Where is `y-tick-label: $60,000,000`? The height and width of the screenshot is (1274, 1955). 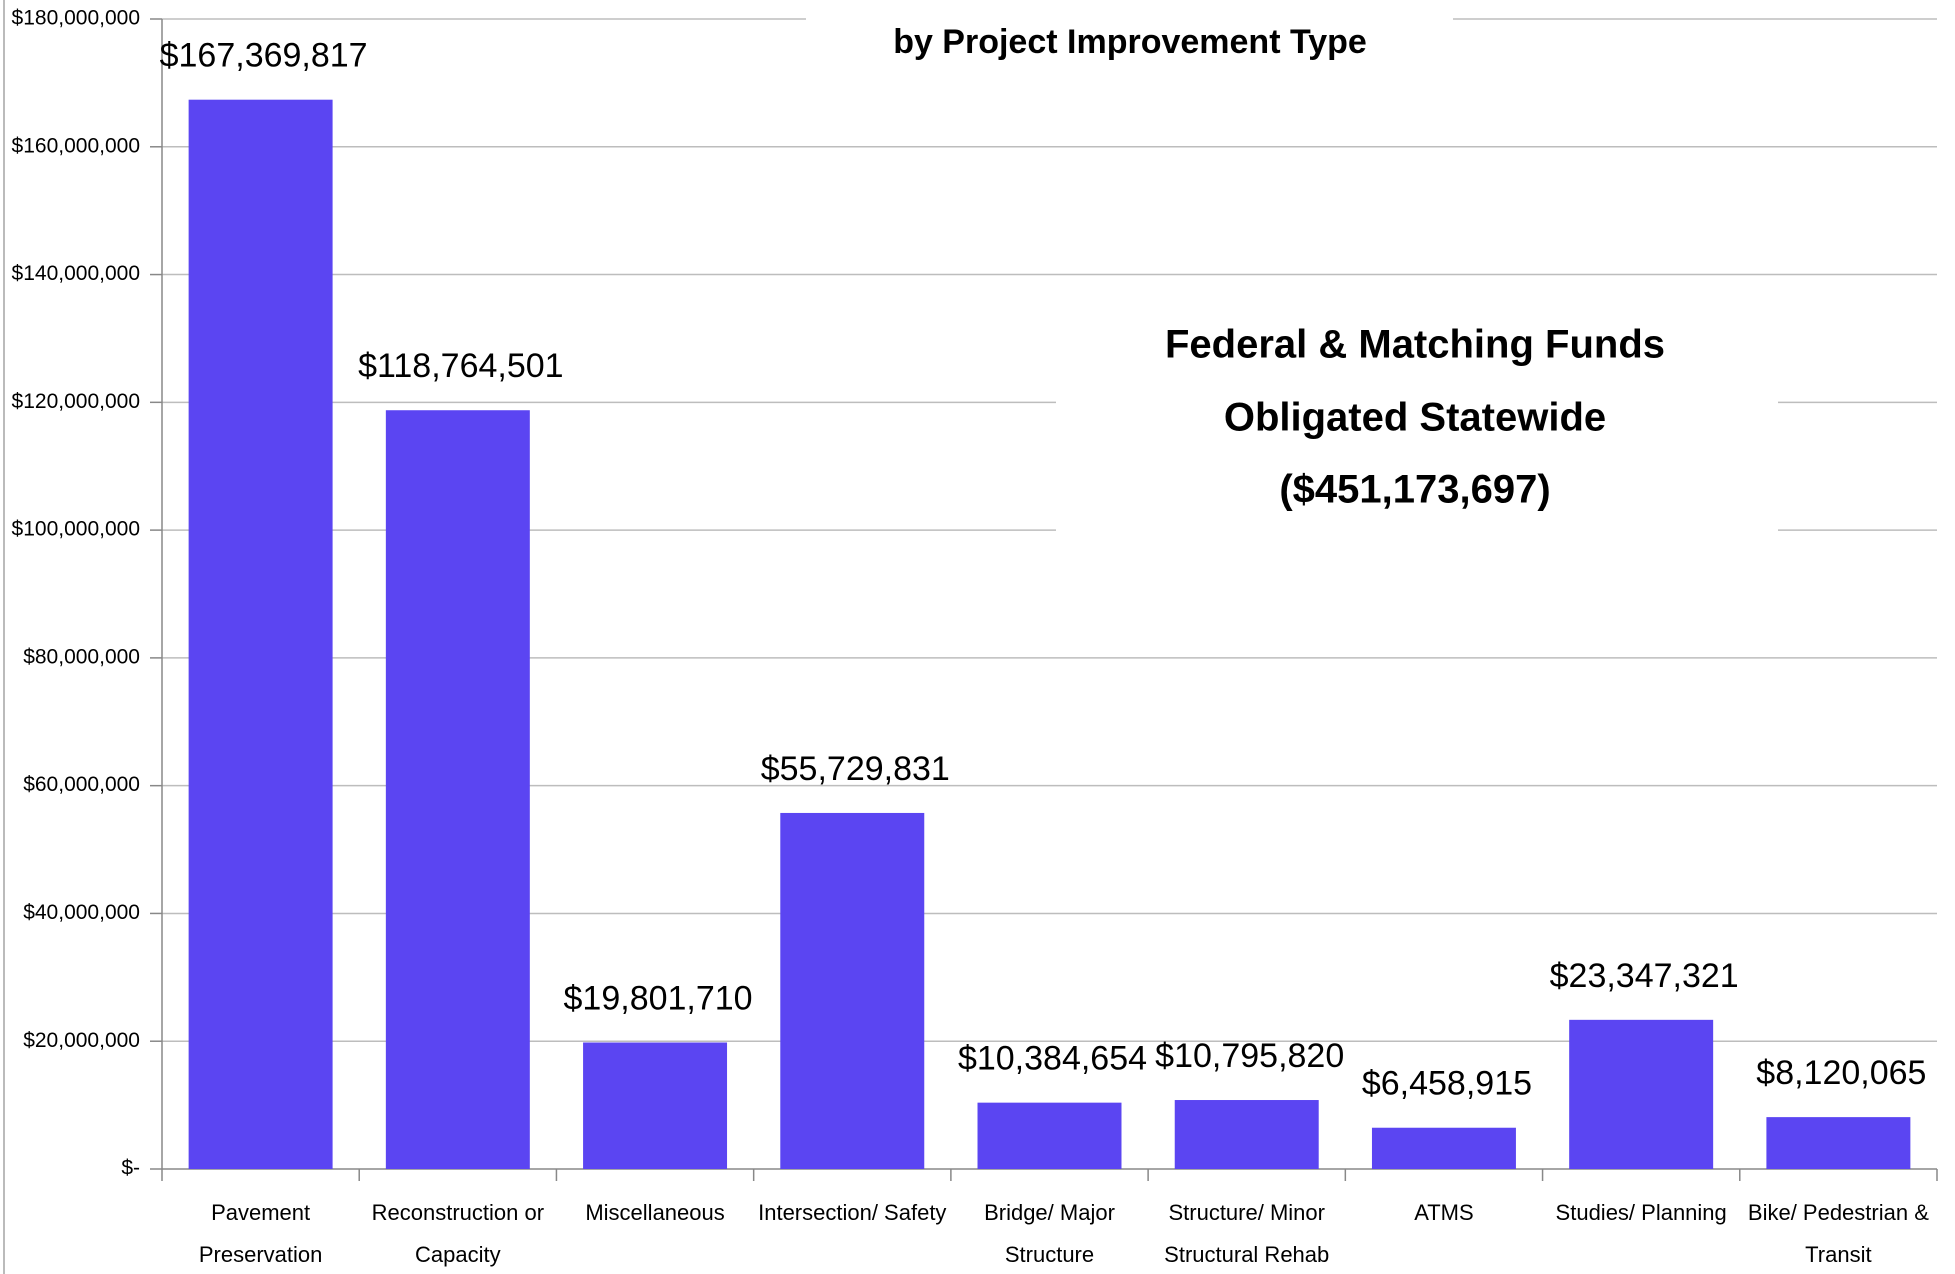 y-tick-label: $60,000,000 is located at coordinates (81, 784).